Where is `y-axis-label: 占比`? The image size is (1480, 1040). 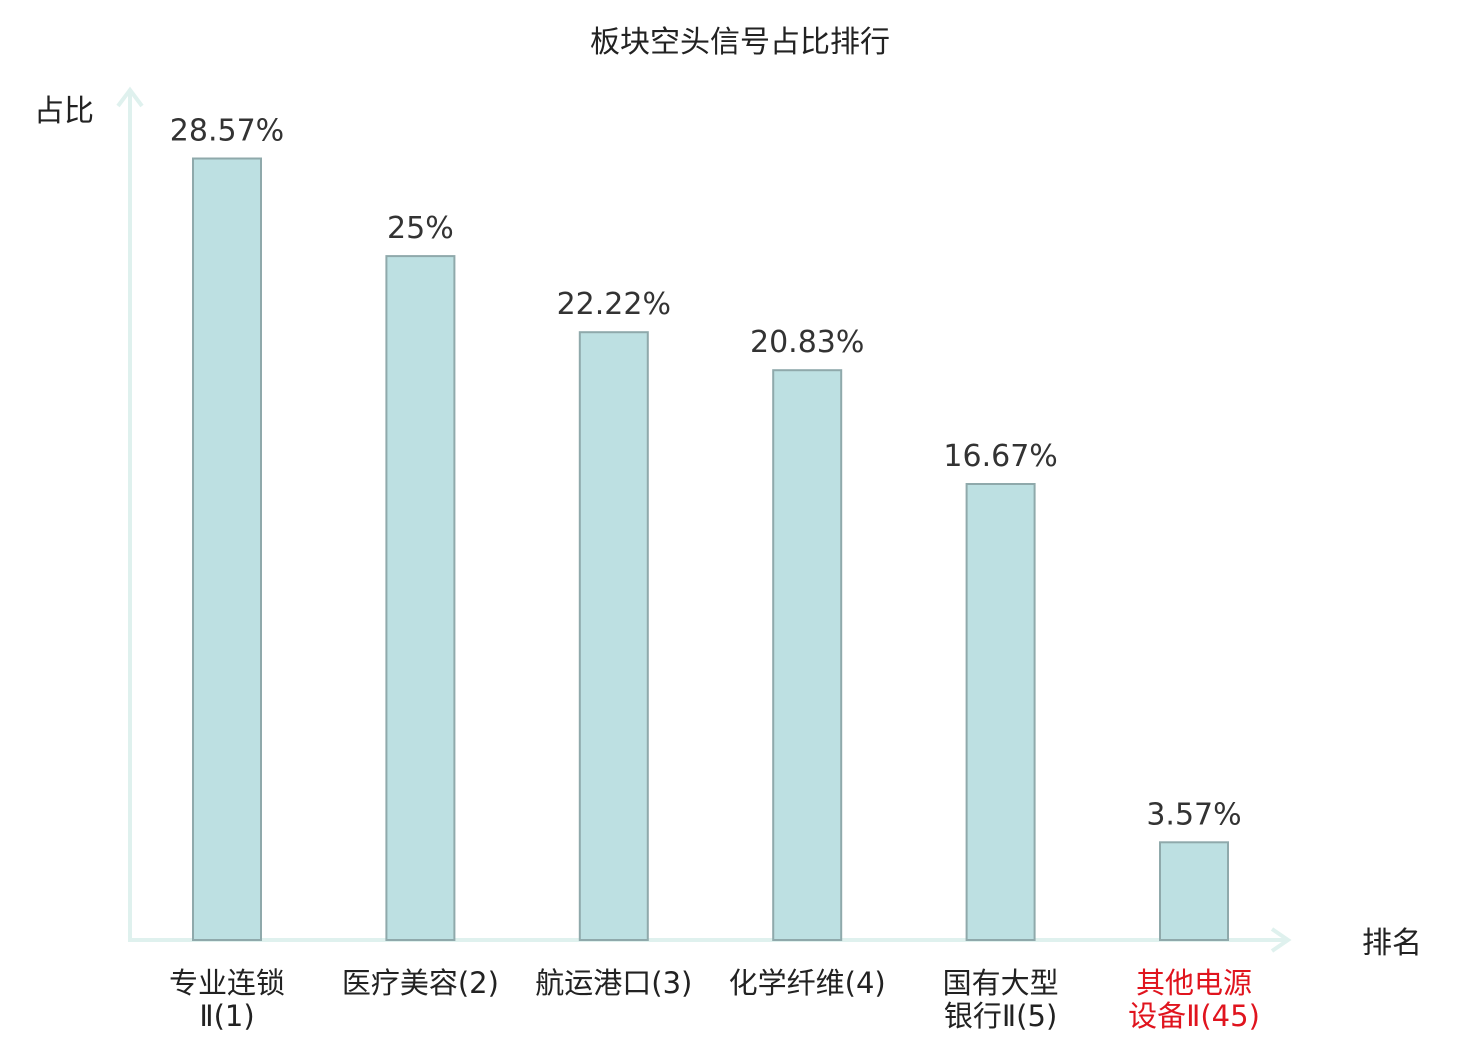
y-axis-label: 占比 is located at coordinates (64, 111).